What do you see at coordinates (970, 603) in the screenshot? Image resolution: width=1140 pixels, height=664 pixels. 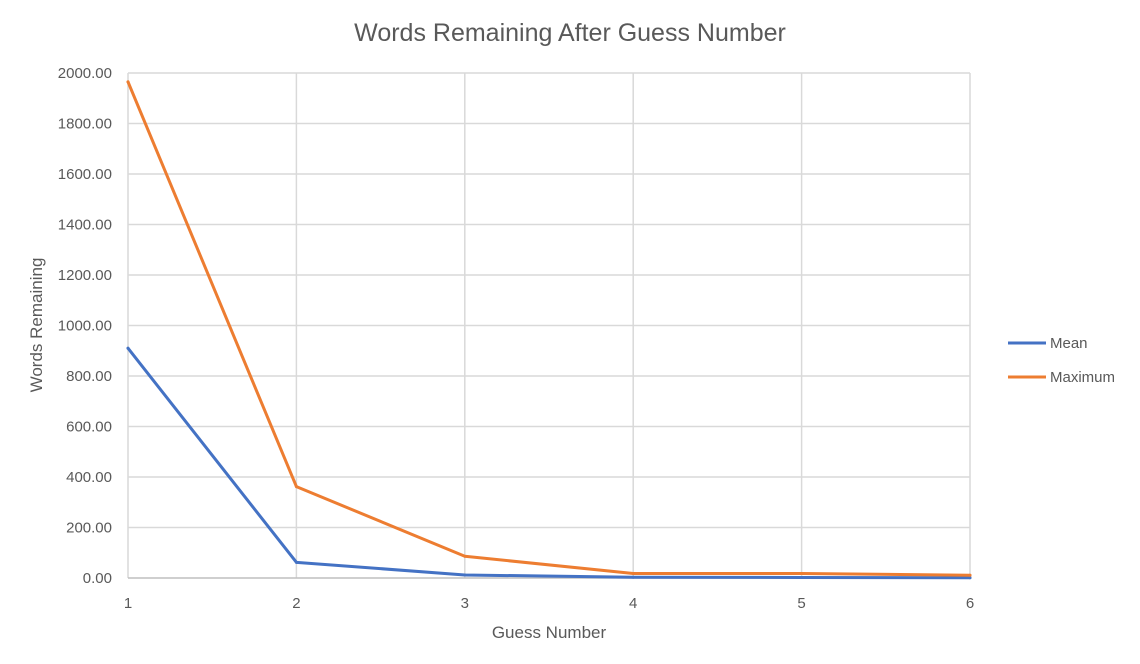 I see `x-tick-label: 6` at bounding box center [970, 603].